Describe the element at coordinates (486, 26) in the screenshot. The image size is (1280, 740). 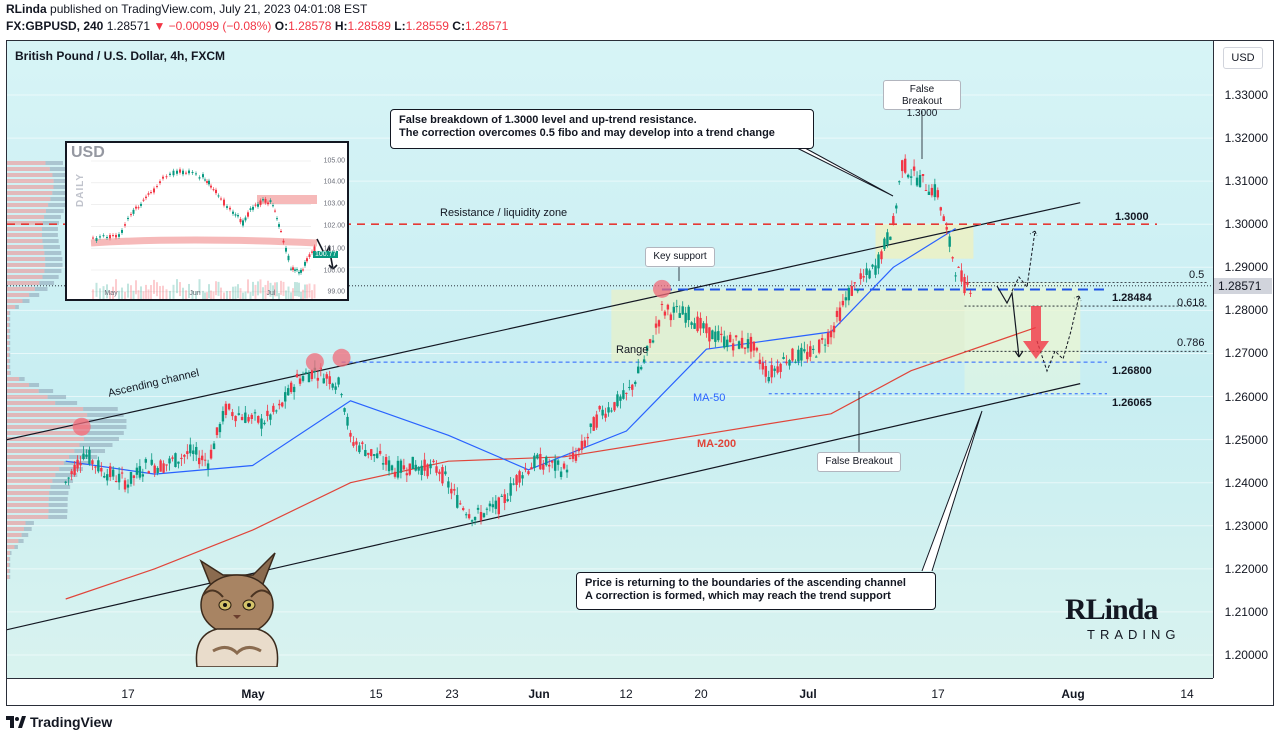
I see `close-value: 1.28571` at that location.